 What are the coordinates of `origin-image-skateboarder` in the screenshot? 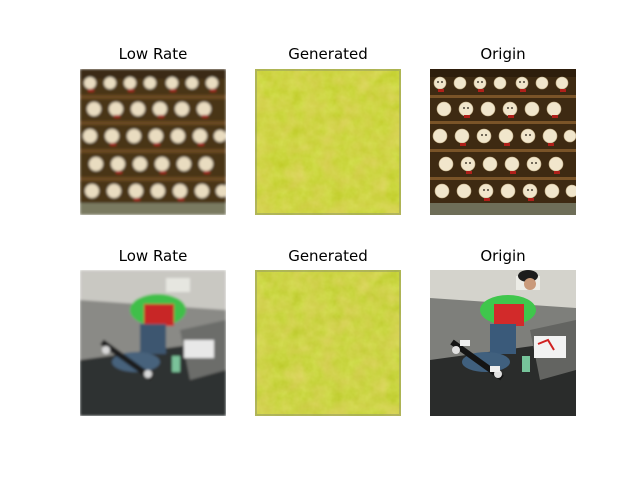 It's located at (503, 343).